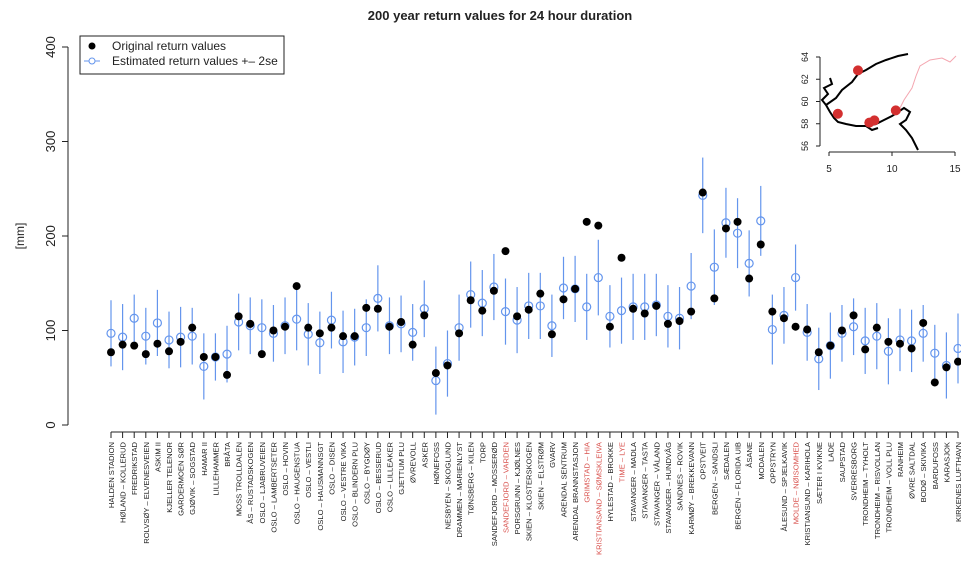 The width and height of the screenshot is (961, 566). What do you see at coordinates (805, 146) in the screenshot?
I see `map-y-tick-label: 56` at bounding box center [805, 146].